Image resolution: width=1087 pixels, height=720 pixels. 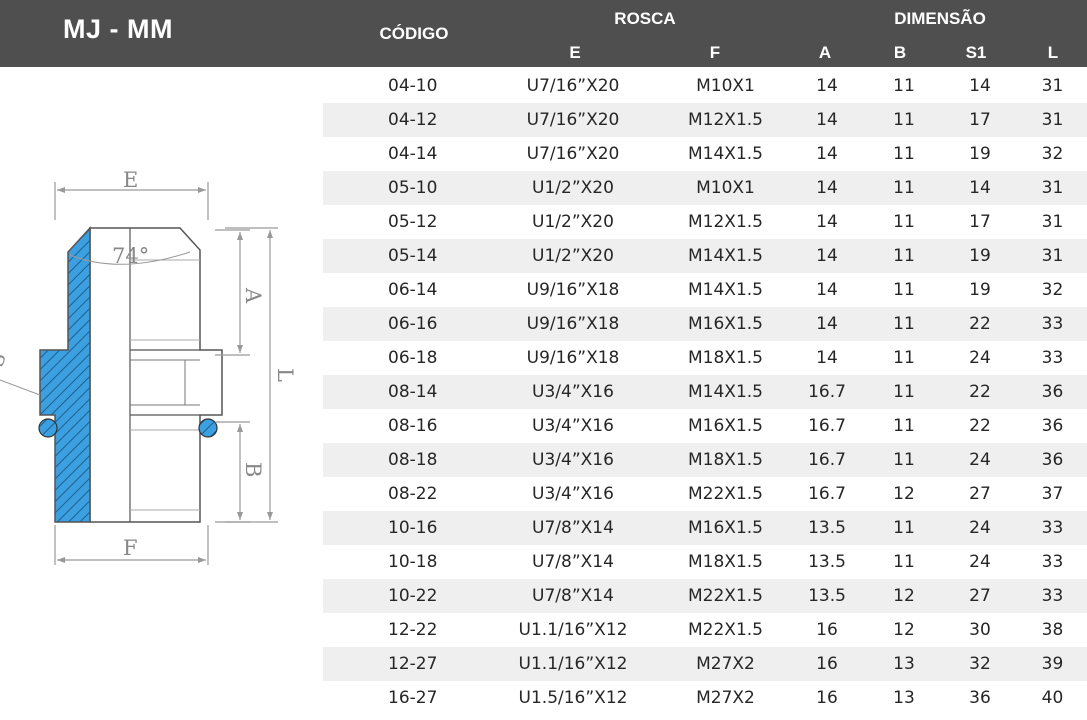 I want to click on cell-a: 16.7, so click(x=827, y=392).